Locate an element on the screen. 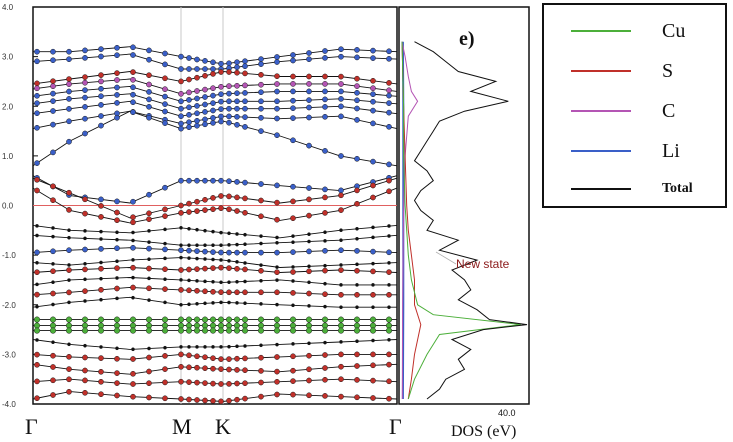 This screenshot has width=733, height=442. y-tick-label: 4.0 is located at coordinates (8, 7).